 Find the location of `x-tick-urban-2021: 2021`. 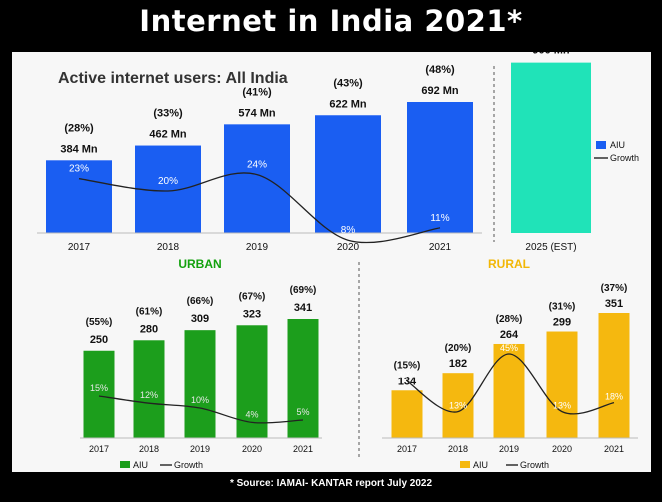

x-tick-urban-2021: 2021 is located at coordinates (303, 449).